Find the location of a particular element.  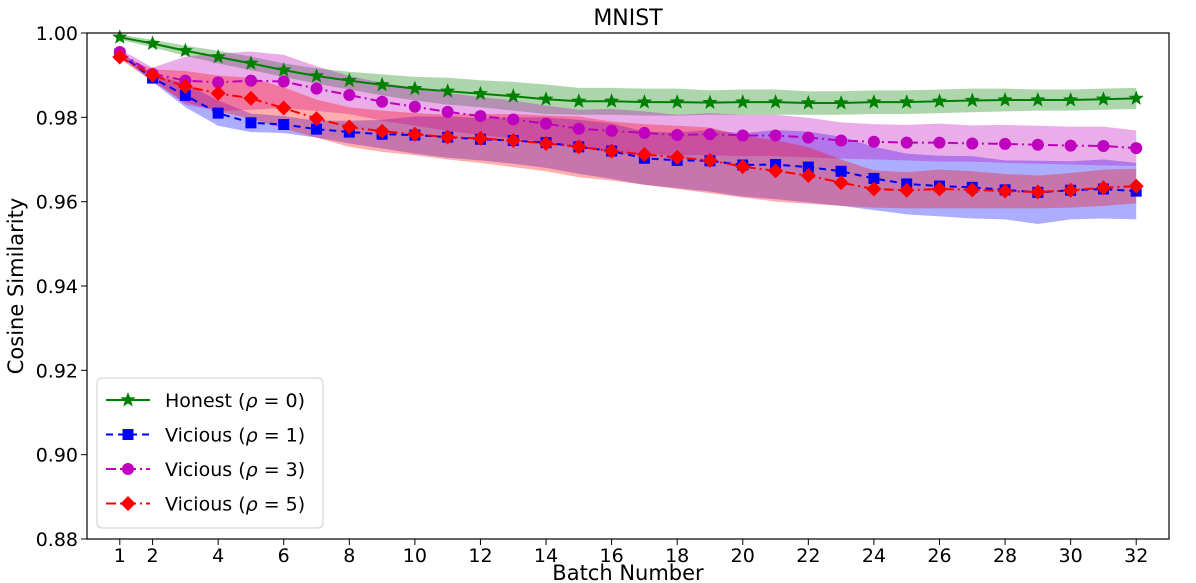

y-axis-ticks: 0.88 0.90 0.92 0.94 0.96 0.98 1.00 is located at coordinates (61, 287).